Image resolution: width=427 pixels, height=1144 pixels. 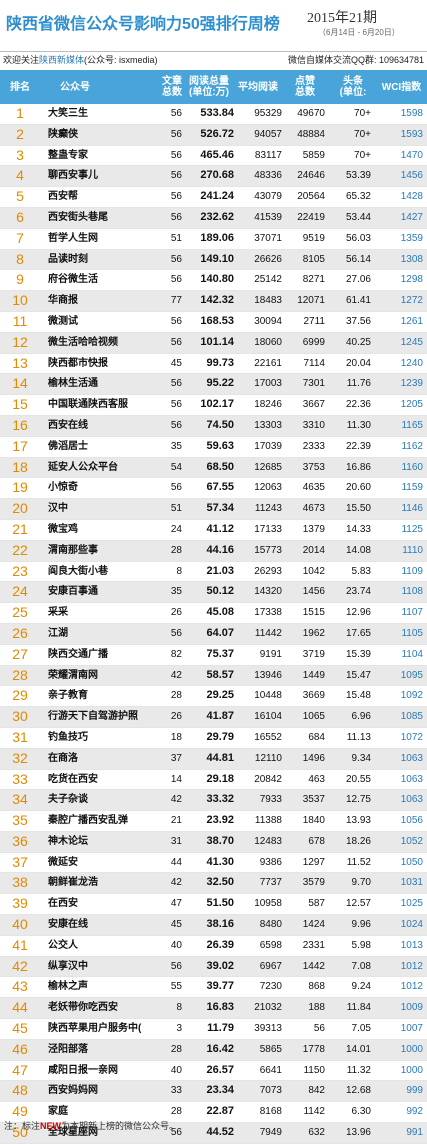 I want to click on avg-reads: 12063, so click(x=268, y=488).